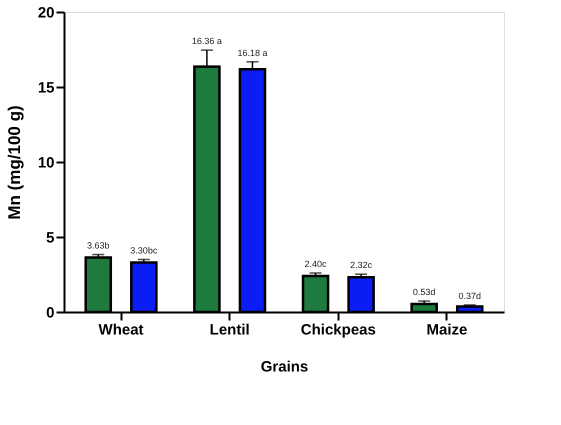  What do you see at coordinates (50, 238) in the screenshot?
I see `y-tick-label: 5` at bounding box center [50, 238].